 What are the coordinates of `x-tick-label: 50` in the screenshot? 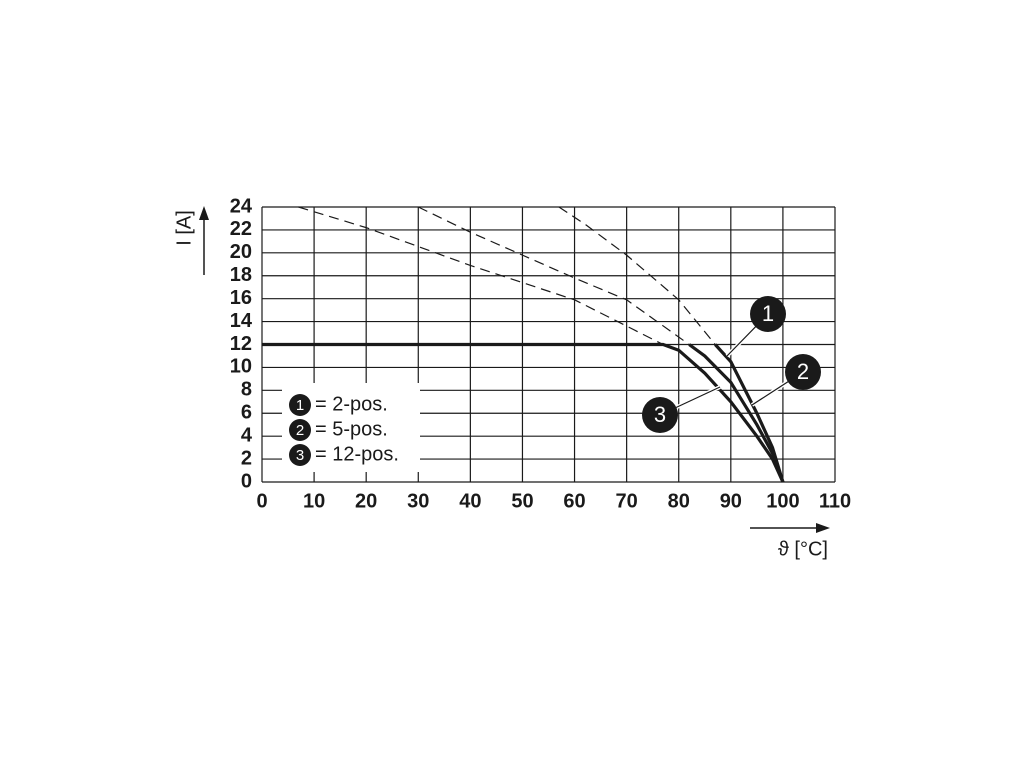 It's located at (522, 501).